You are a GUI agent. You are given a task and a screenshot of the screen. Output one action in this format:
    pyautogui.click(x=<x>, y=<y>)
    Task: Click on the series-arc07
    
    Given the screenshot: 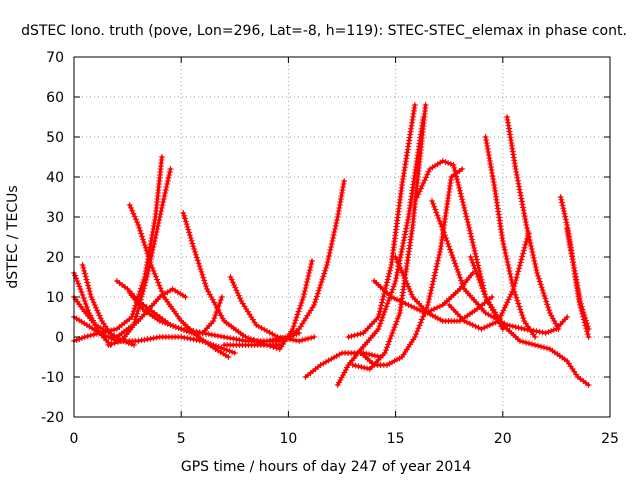 What is the action you would take?
    pyautogui.click(x=179, y=281)
    